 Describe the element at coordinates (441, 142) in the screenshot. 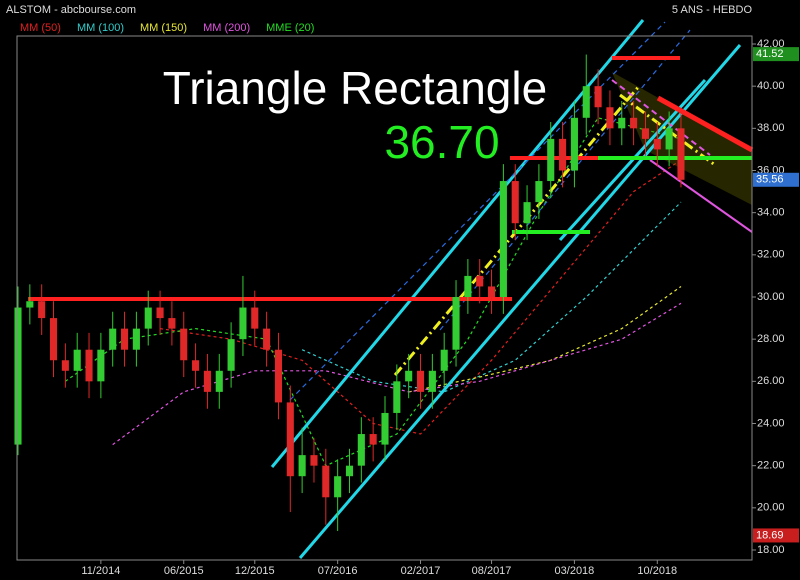

I see `annotation: 36.70` at that location.